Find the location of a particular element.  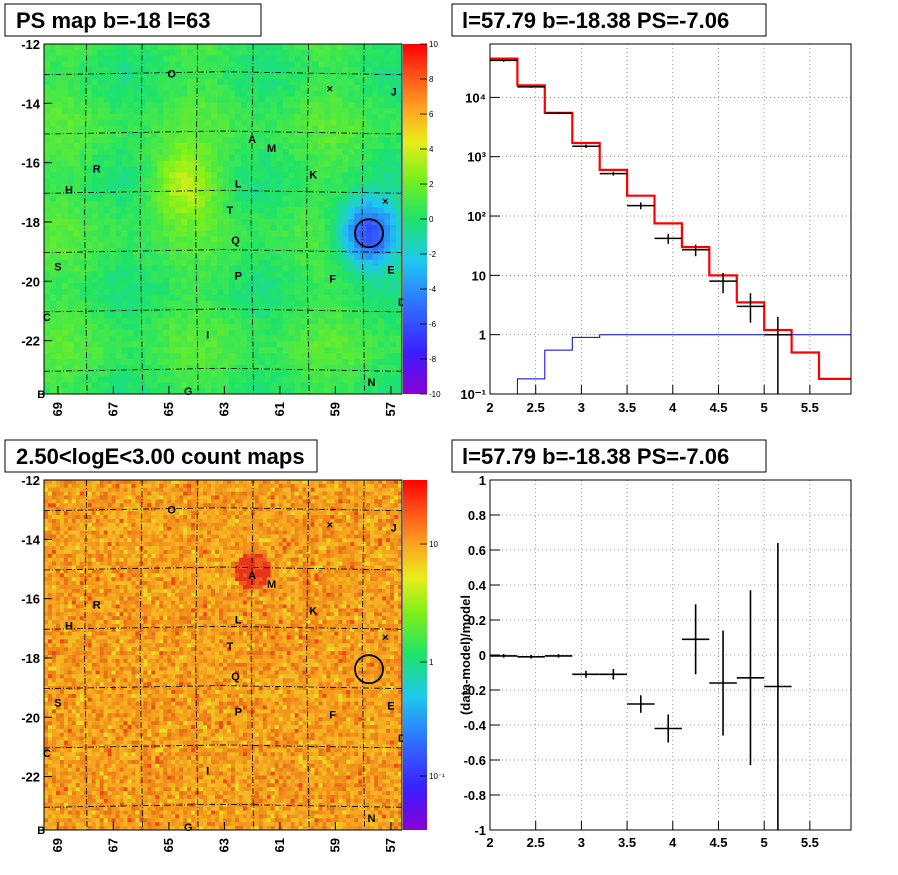

colorbar-tick-label: 2 is located at coordinates (431, 184).